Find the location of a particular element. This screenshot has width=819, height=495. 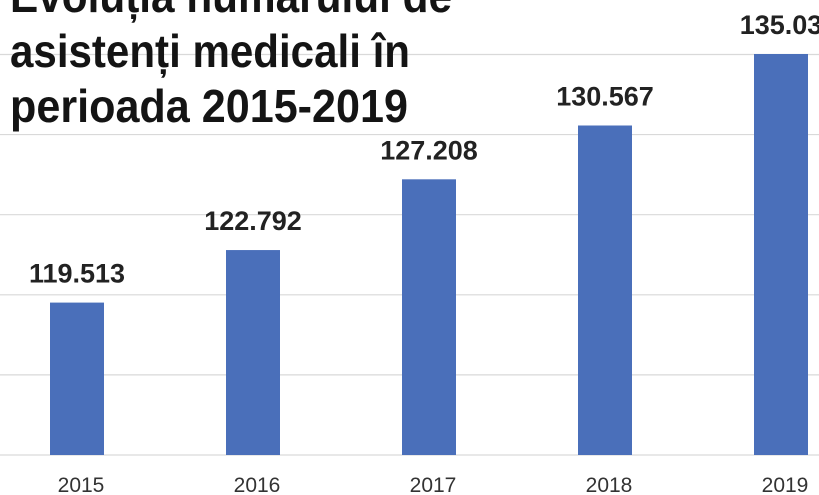

chart-title: perioada 2015-2019 is located at coordinates (209, 106).